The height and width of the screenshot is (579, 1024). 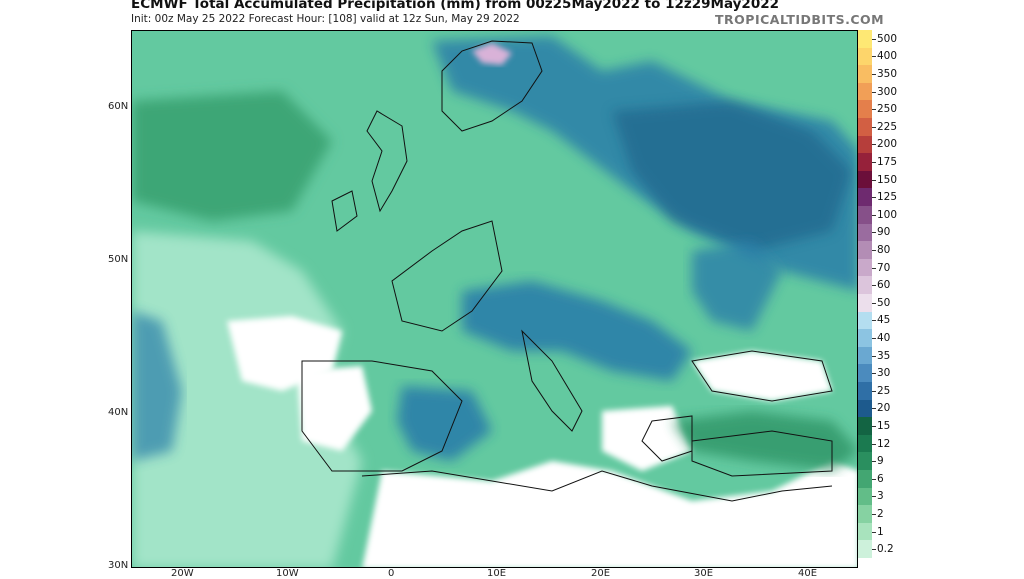 I want to click on colorbar-level-label: 80, so click(x=884, y=250).